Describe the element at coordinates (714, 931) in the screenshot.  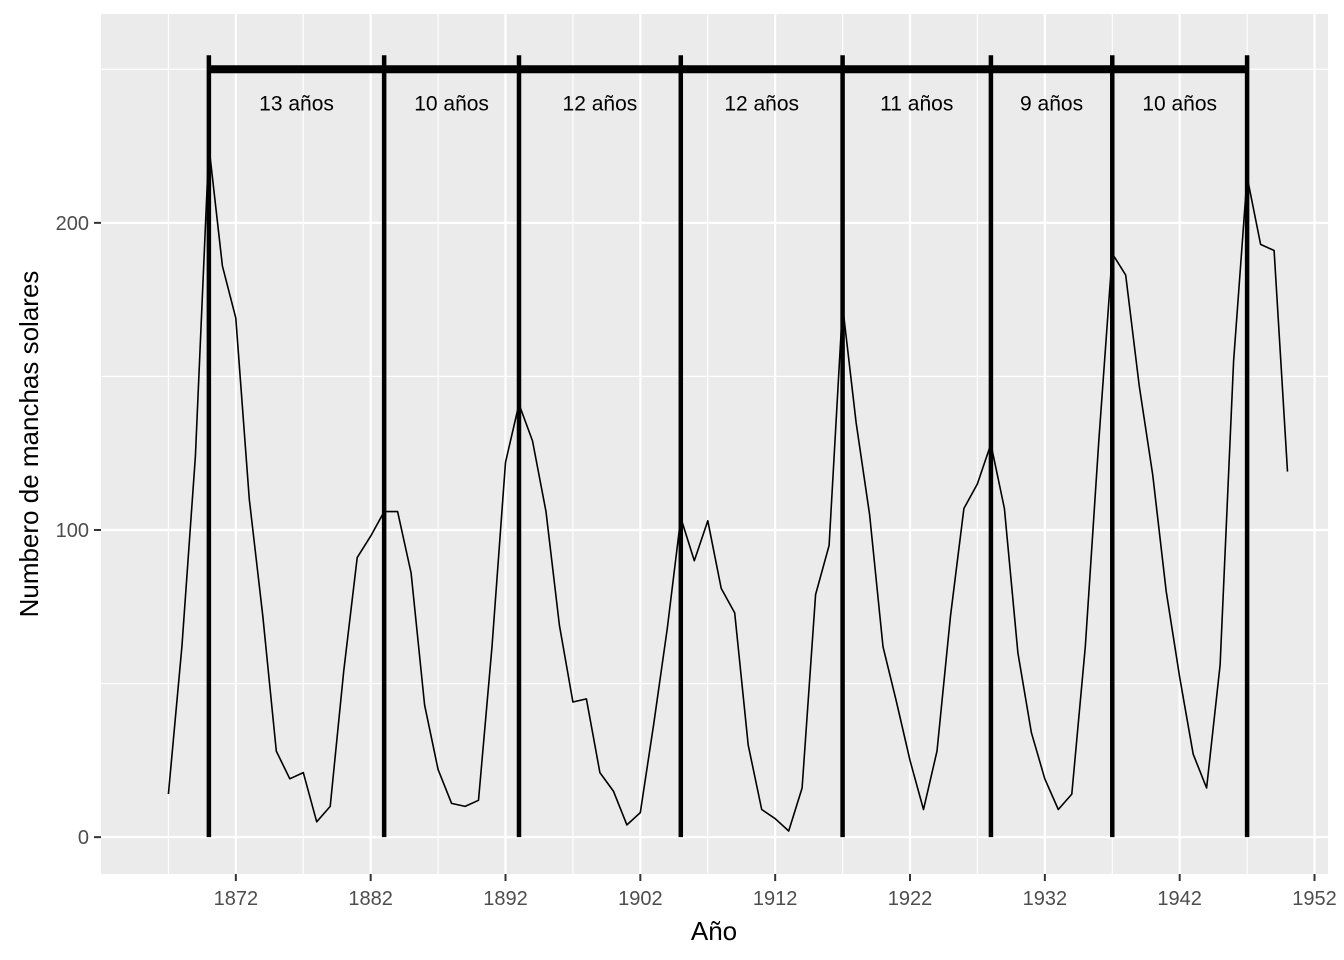
I see `x-axis-title: Año` at that location.